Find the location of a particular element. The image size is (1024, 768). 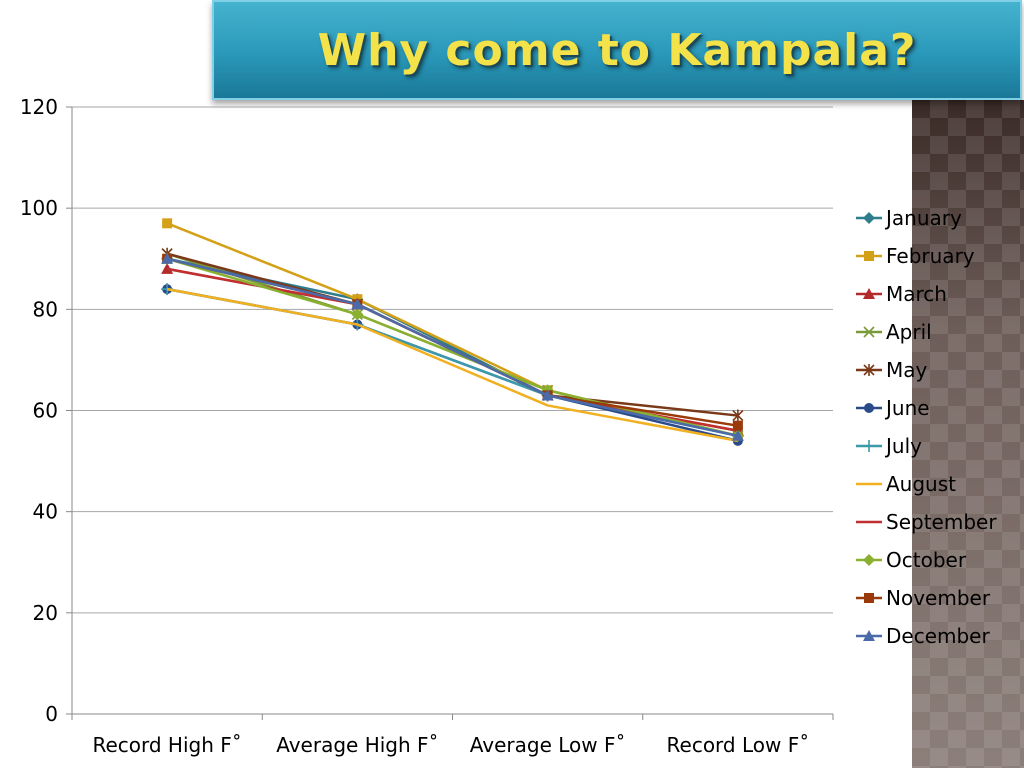

legend-item-june: June is located at coordinates (893, 408).